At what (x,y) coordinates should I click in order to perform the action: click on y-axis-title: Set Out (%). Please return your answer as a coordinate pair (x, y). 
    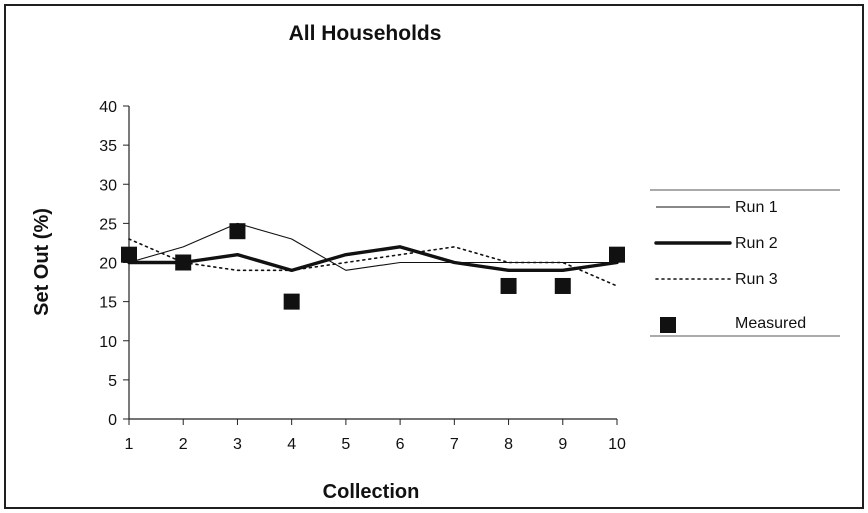
    Looking at the image, I should click on (42, 262).